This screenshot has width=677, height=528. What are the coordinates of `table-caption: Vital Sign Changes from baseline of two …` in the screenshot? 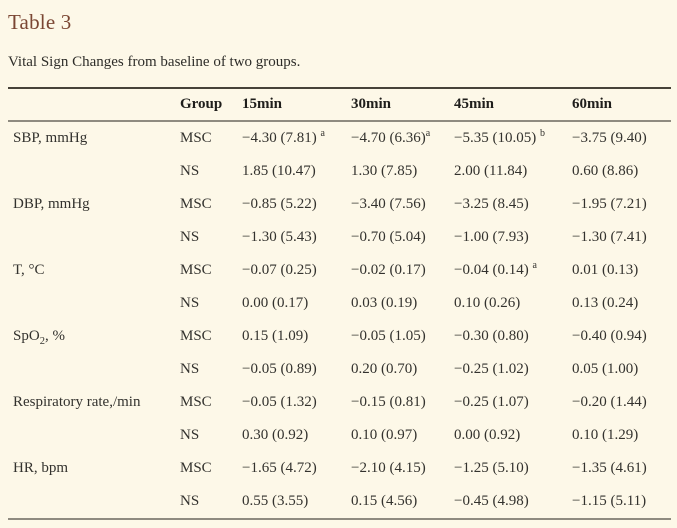 It's located at (154, 62).